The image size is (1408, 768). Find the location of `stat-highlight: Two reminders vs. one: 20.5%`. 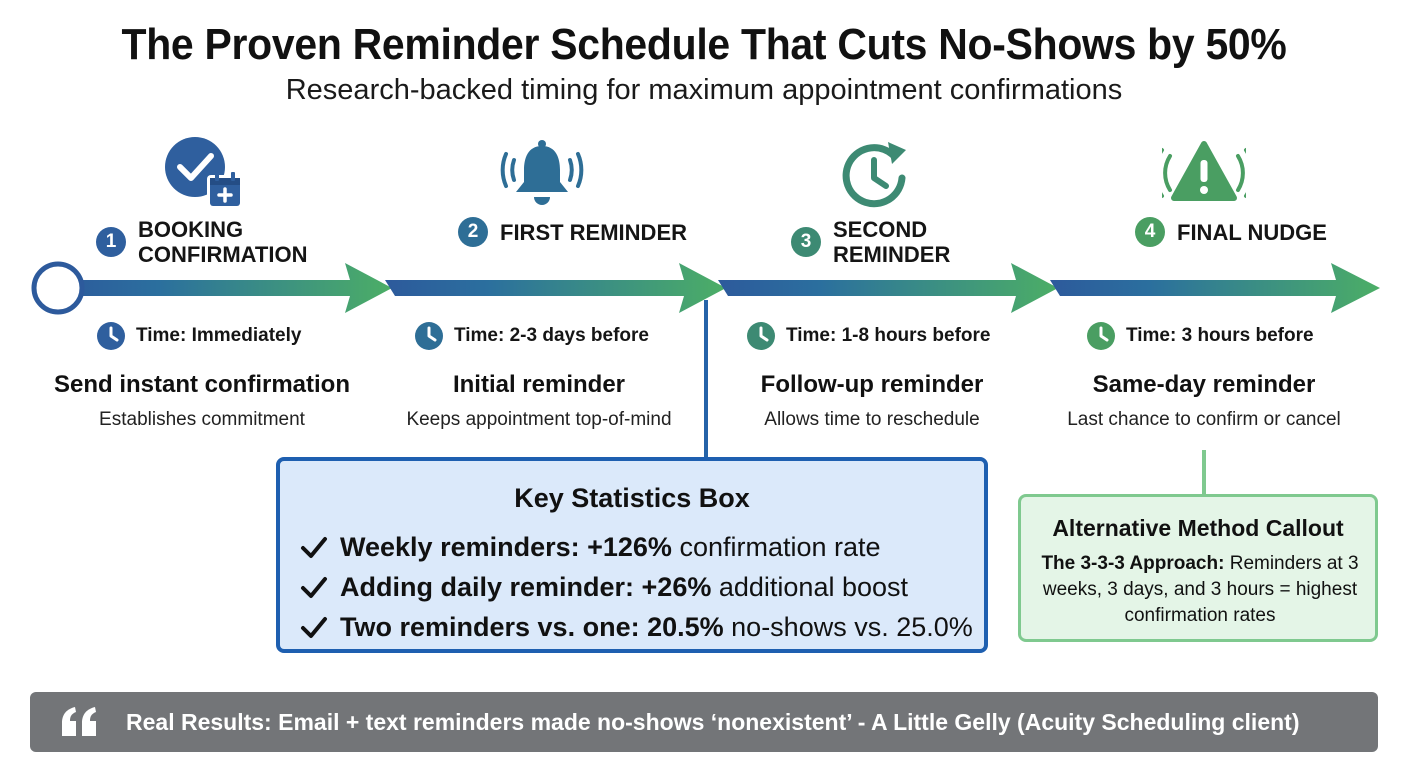

stat-highlight: Two reminders vs. one: 20.5% is located at coordinates (532, 626).